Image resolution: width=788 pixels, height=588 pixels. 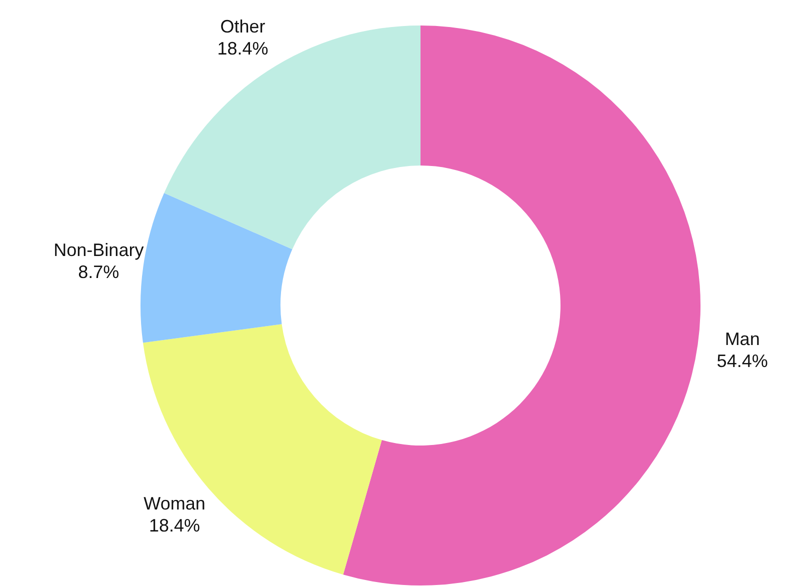 What do you see at coordinates (742, 361) in the screenshot?
I see `data-label: 54.4%` at bounding box center [742, 361].